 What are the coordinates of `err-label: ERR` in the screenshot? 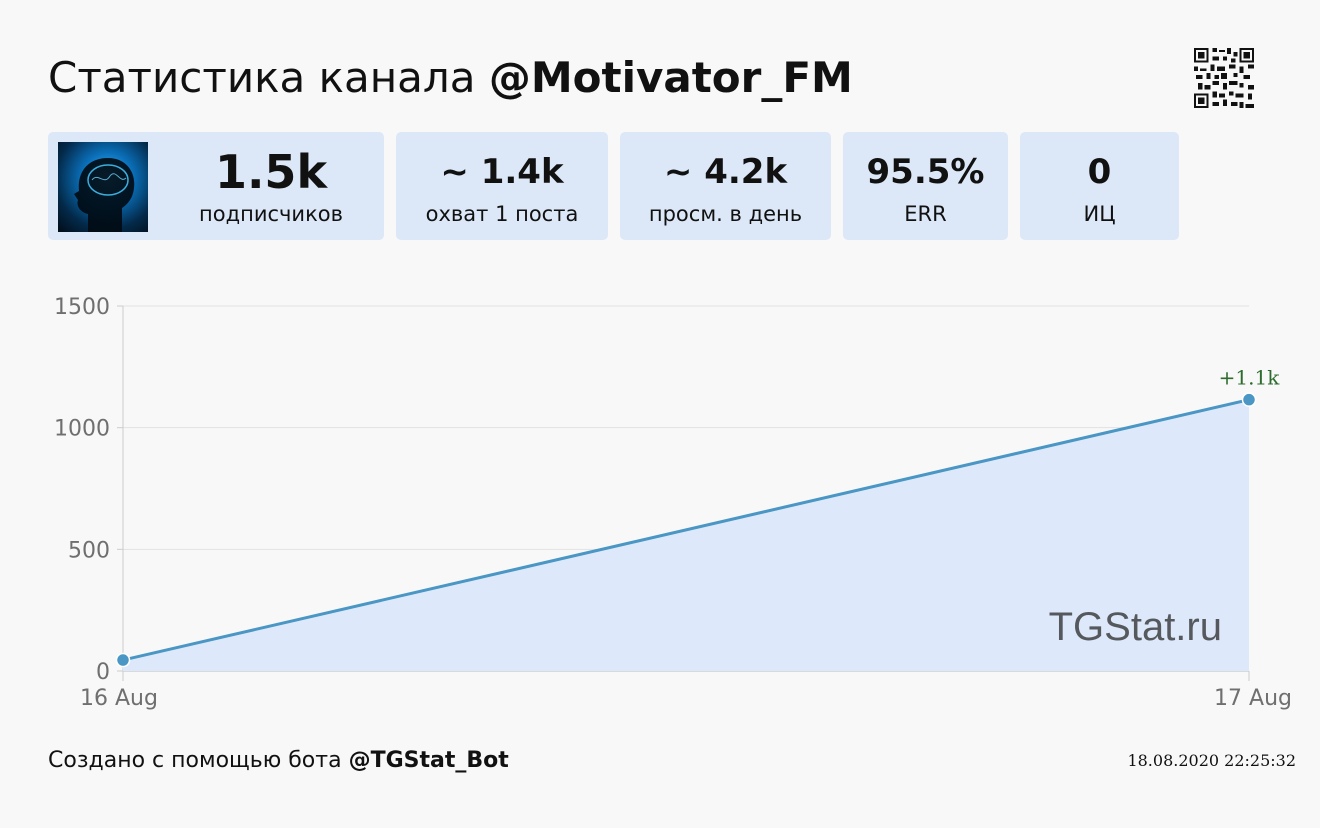 It's located at (925, 214).